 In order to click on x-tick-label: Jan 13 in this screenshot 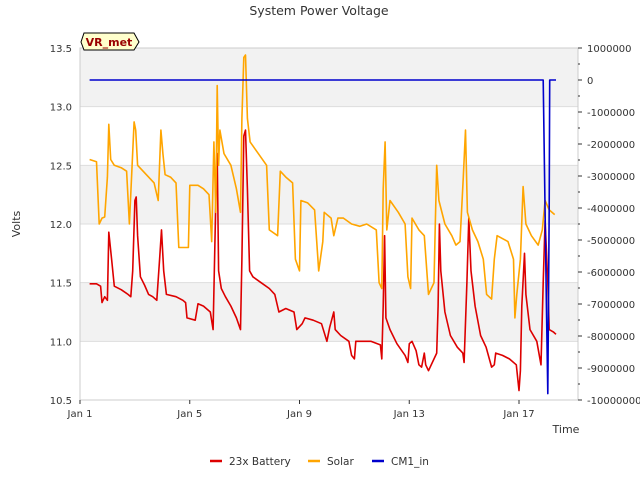, I will do `click(409, 414)`.